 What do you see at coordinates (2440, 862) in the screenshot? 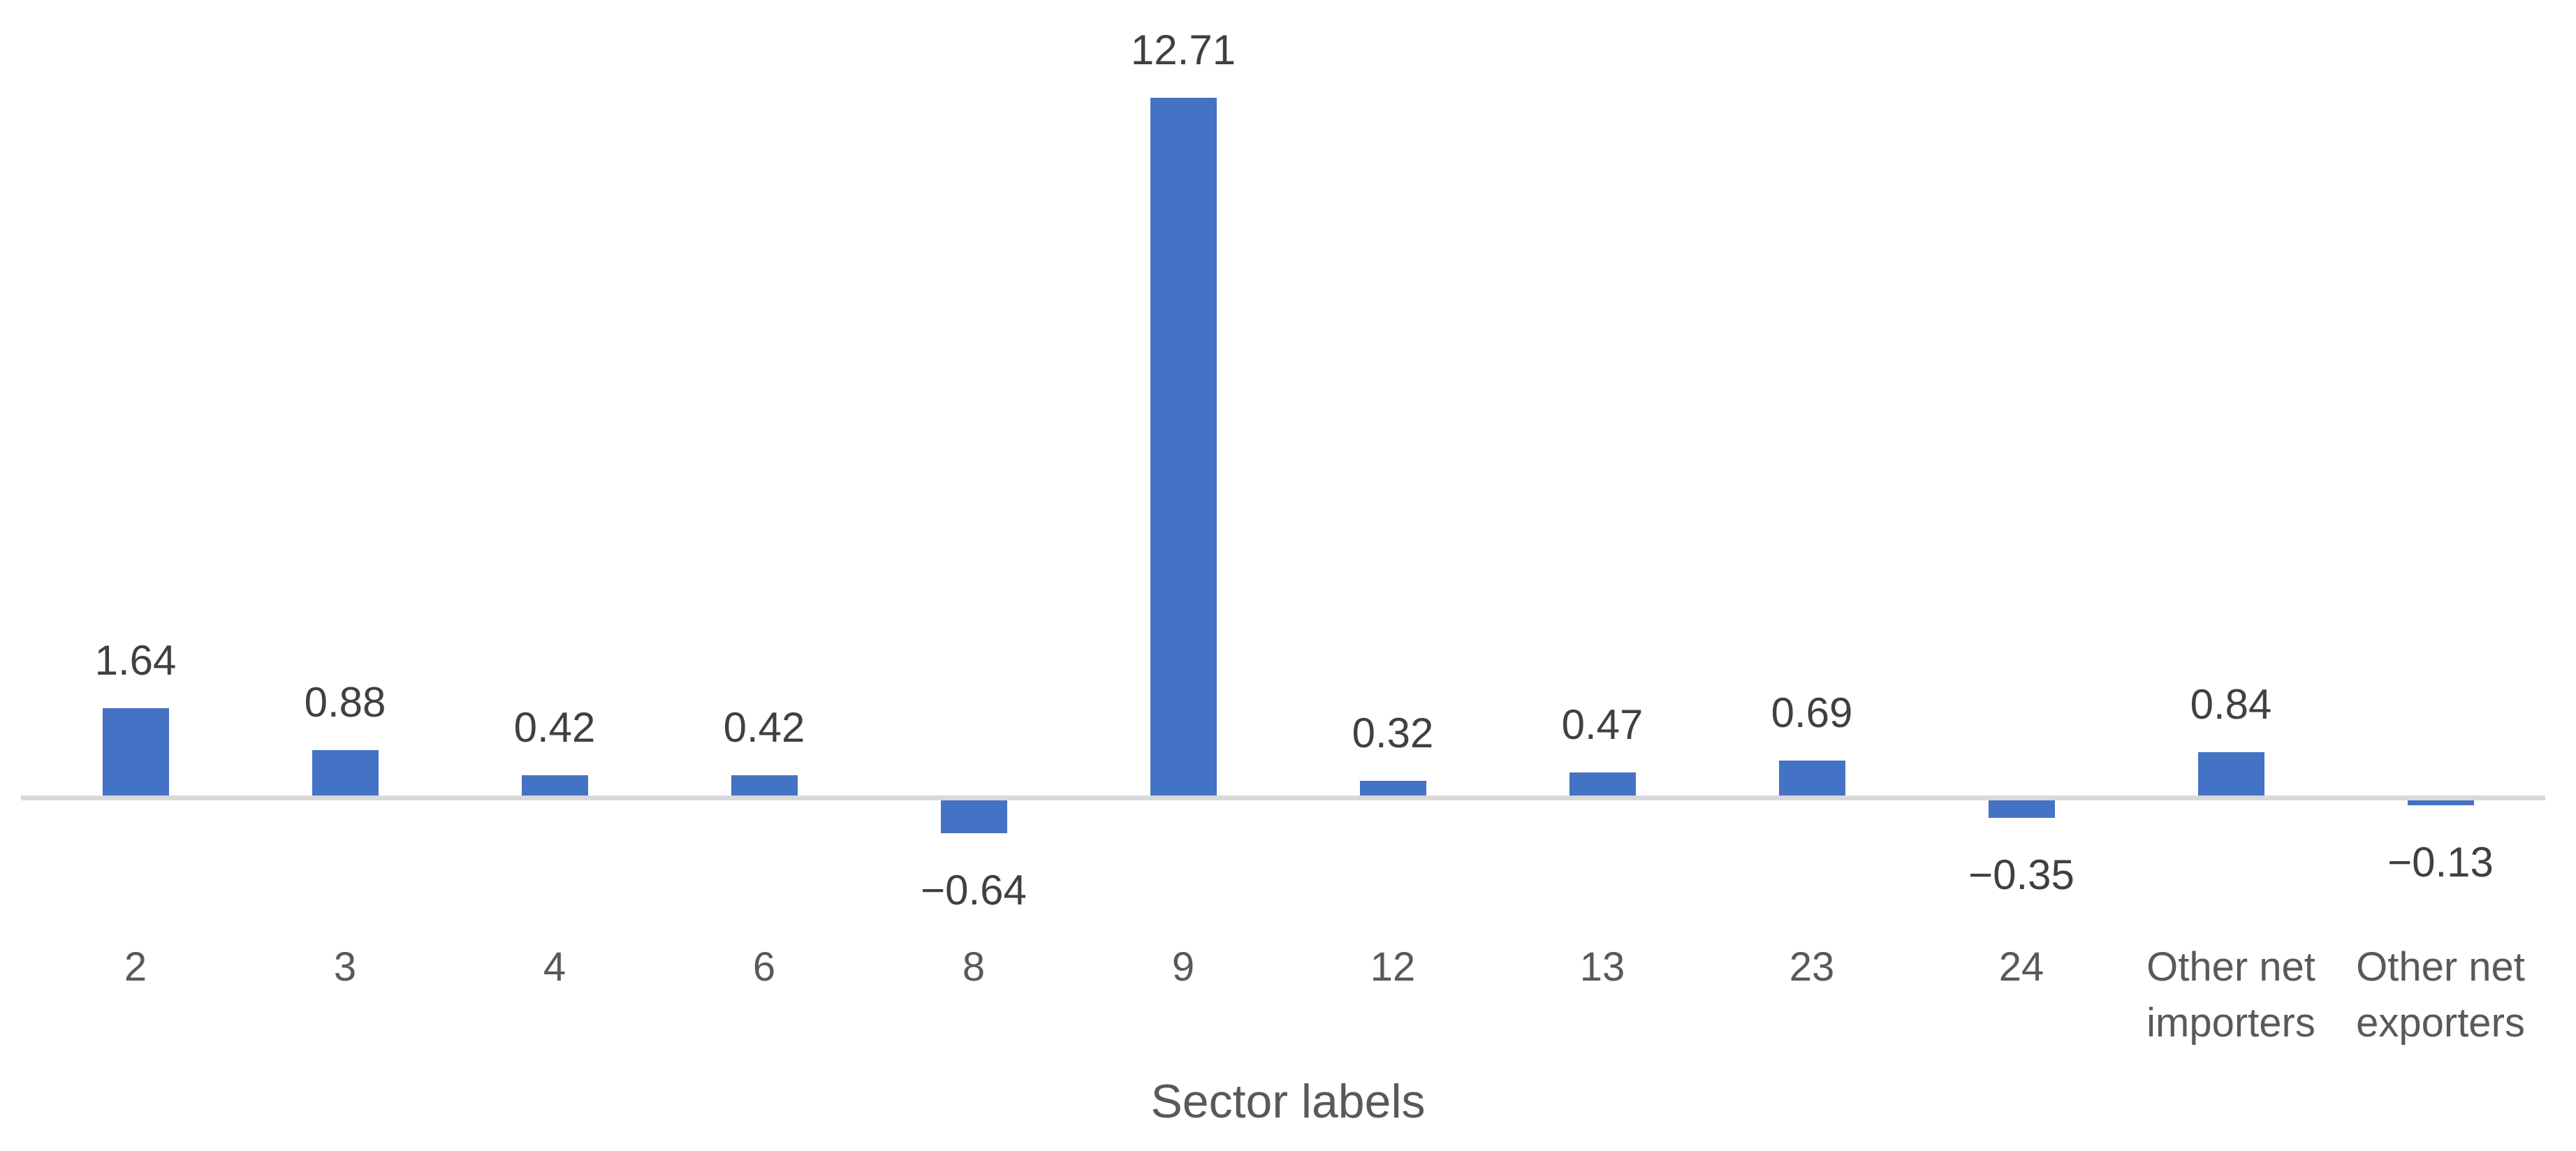
I see `value-label: −0.13` at bounding box center [2440, 862].